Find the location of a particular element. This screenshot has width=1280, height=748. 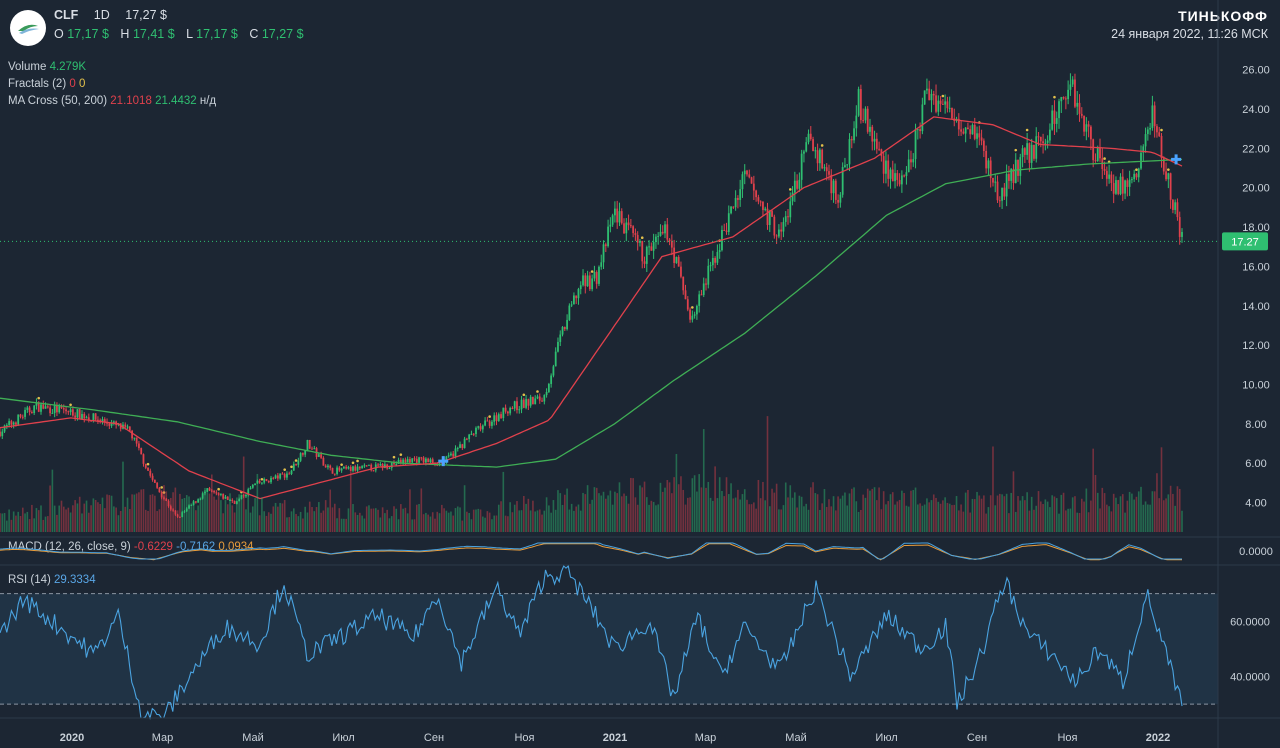

timestamp: 24 января 2022, 11:26 МСК is located at coordinates (1189, 34).